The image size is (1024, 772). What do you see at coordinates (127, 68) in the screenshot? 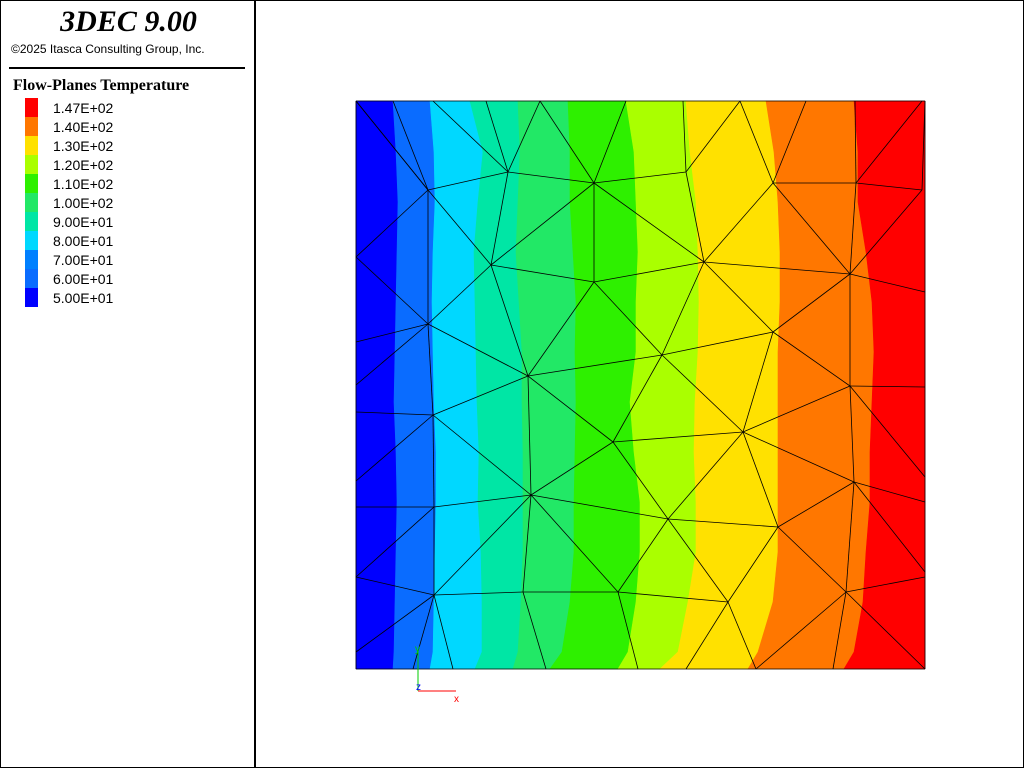
I see `title-divider` at bounding box center [127, 68].